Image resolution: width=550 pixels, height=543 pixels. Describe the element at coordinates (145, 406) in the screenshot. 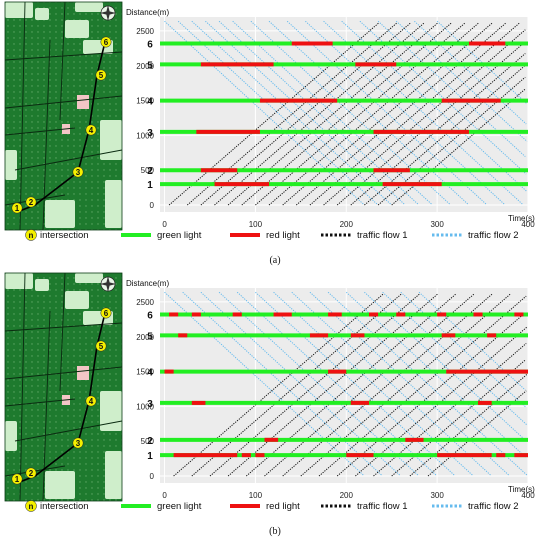

I see `y-tick-label: 1000` at that location.